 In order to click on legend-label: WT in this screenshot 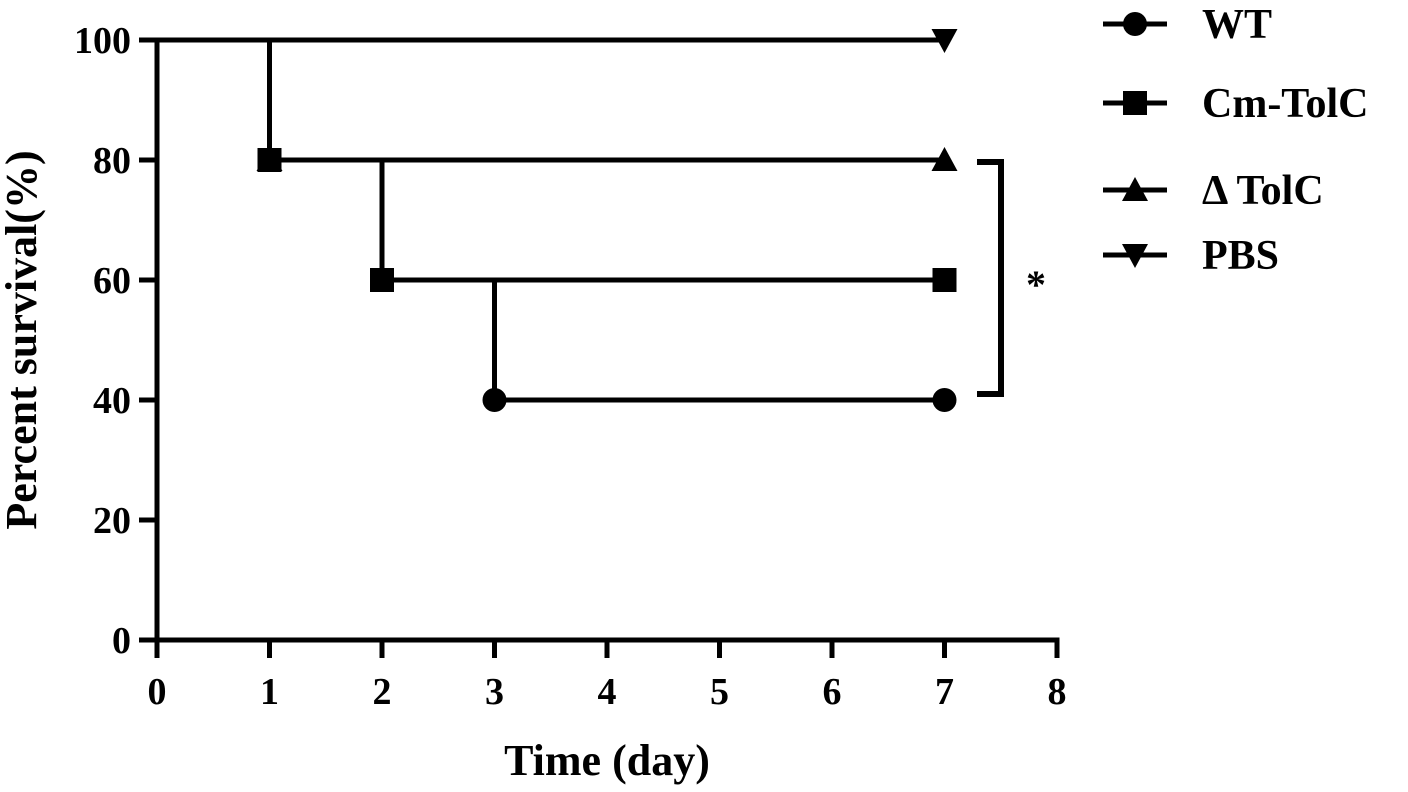, I will do `click(1237, 25)`.